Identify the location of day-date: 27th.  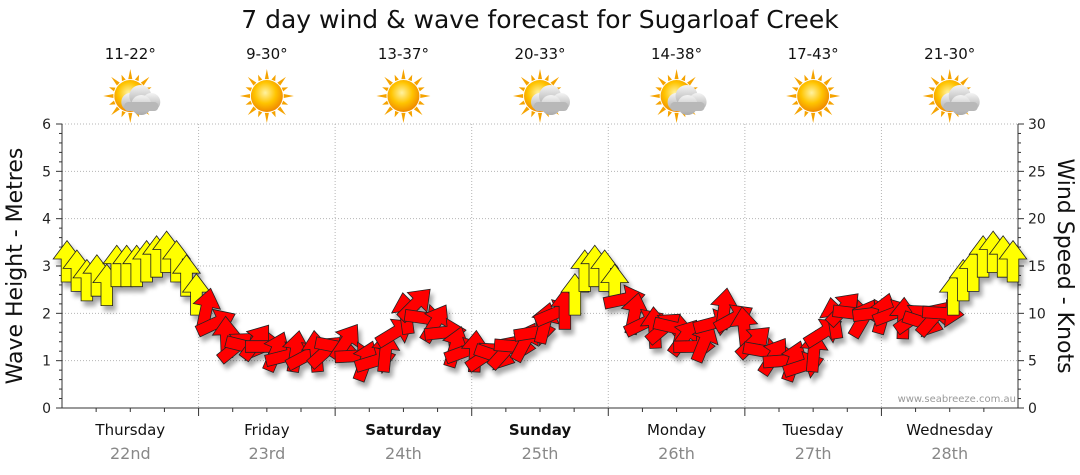
(813, 453).